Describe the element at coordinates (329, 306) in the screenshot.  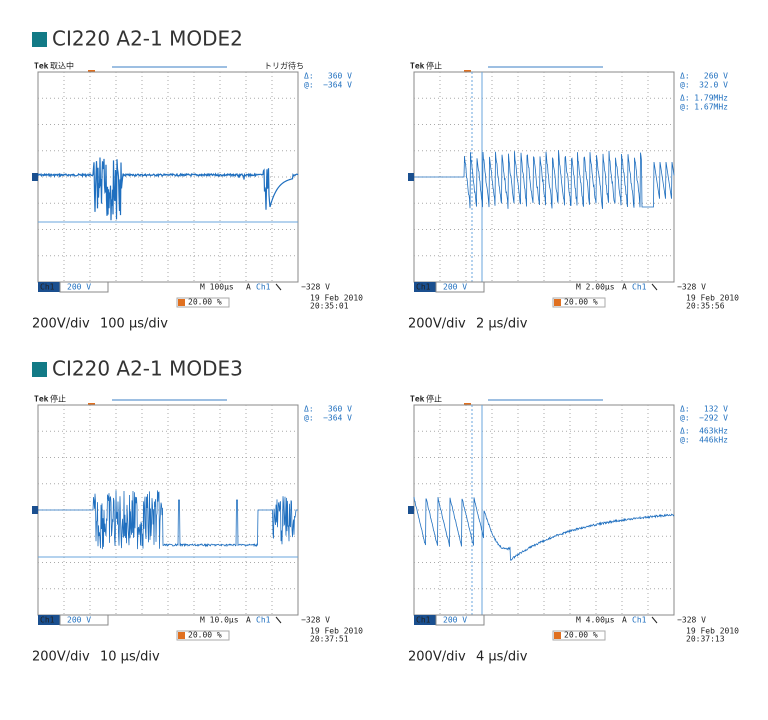
I see `time: 20:35:01` at that location.